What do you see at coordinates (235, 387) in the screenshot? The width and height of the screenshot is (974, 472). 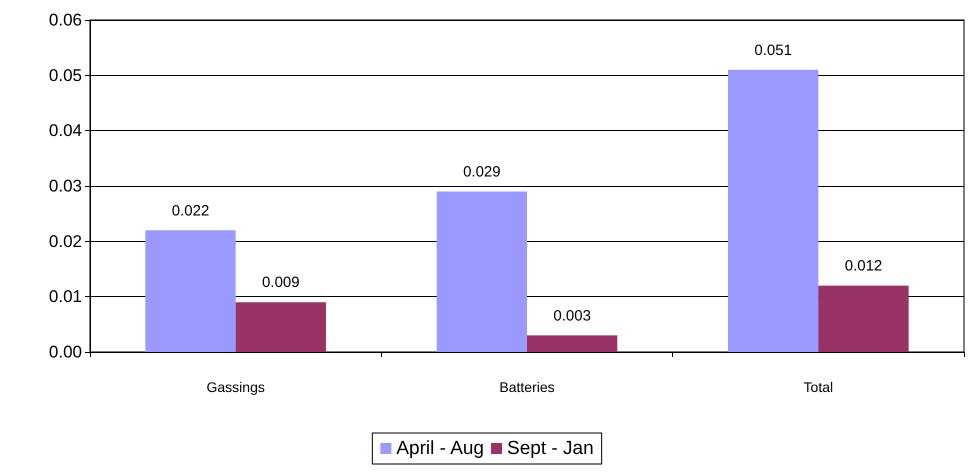 I see `x-tick-label: Gassings` at bounding box center [235, 387].